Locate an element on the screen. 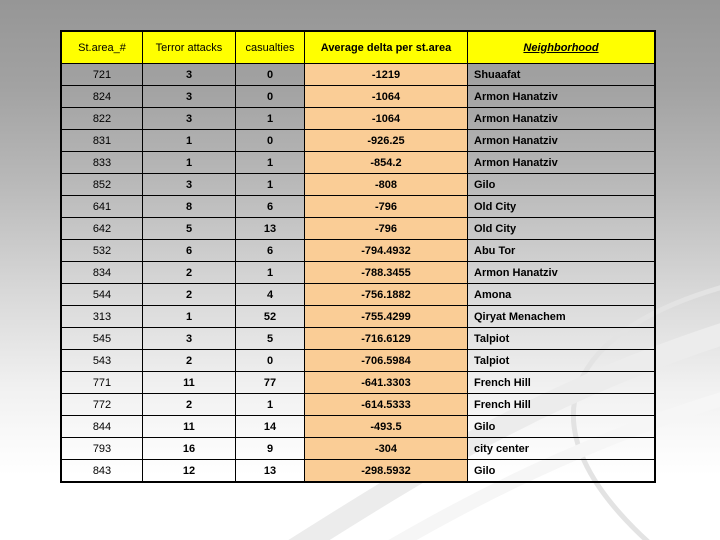  terror-attacks-cell: 12 is located at coordinates (189, 471).